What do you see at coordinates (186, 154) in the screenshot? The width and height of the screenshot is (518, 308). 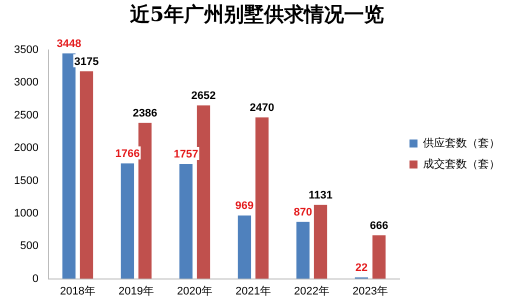 I see `data-label: 1757` at bounding box center [186, 154].